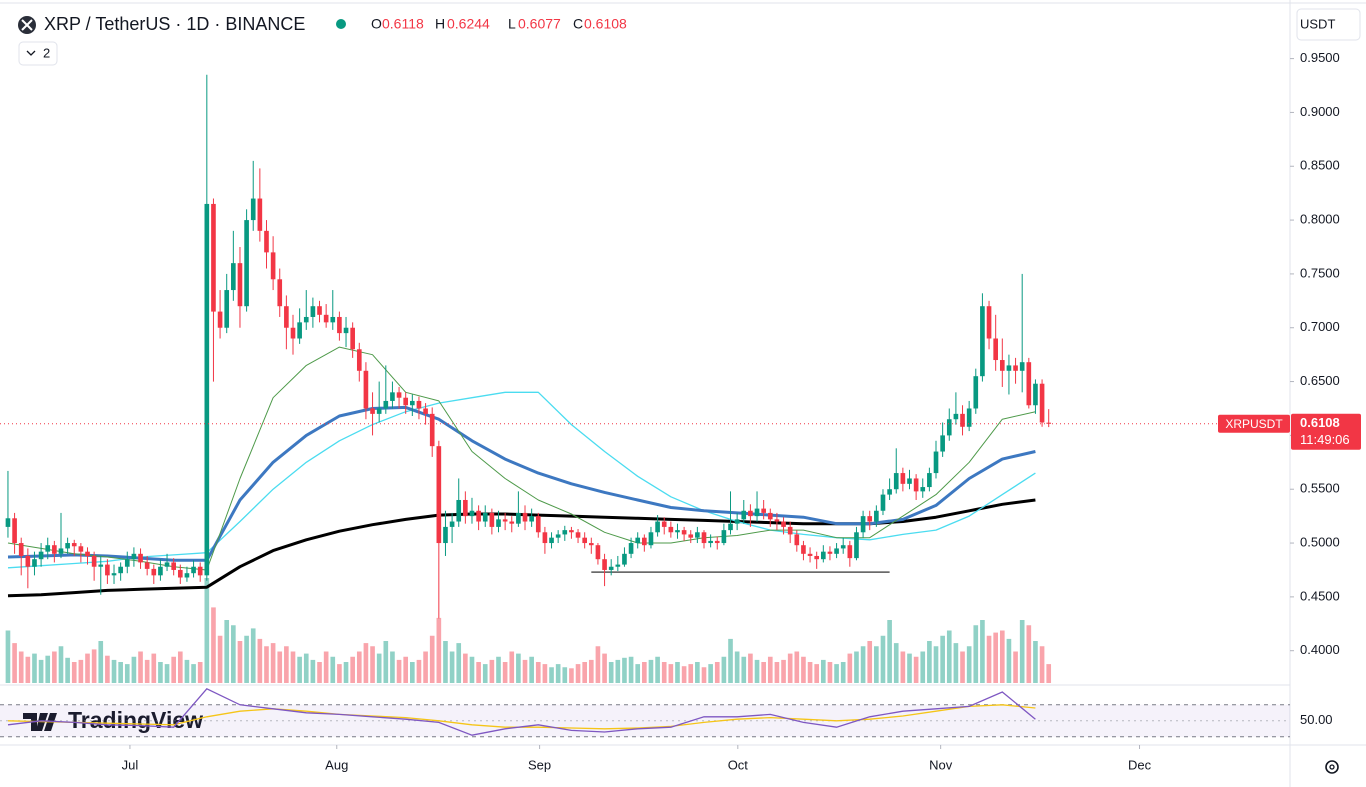  Describe the element at coordinates (521, 711) in the screenshot. I see `rsi-line` at that location.